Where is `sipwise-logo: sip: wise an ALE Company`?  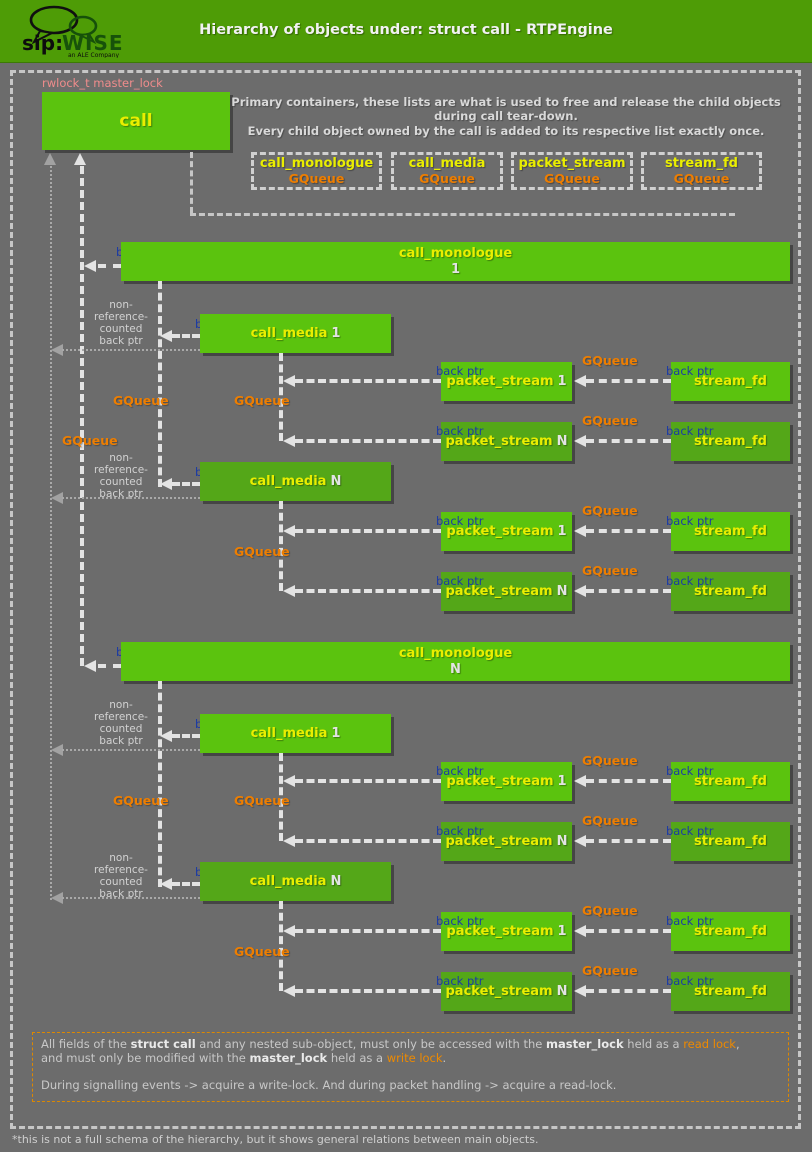
sipwise-logo: sip: wise an ALE Company is located at coordinates (73, 31).